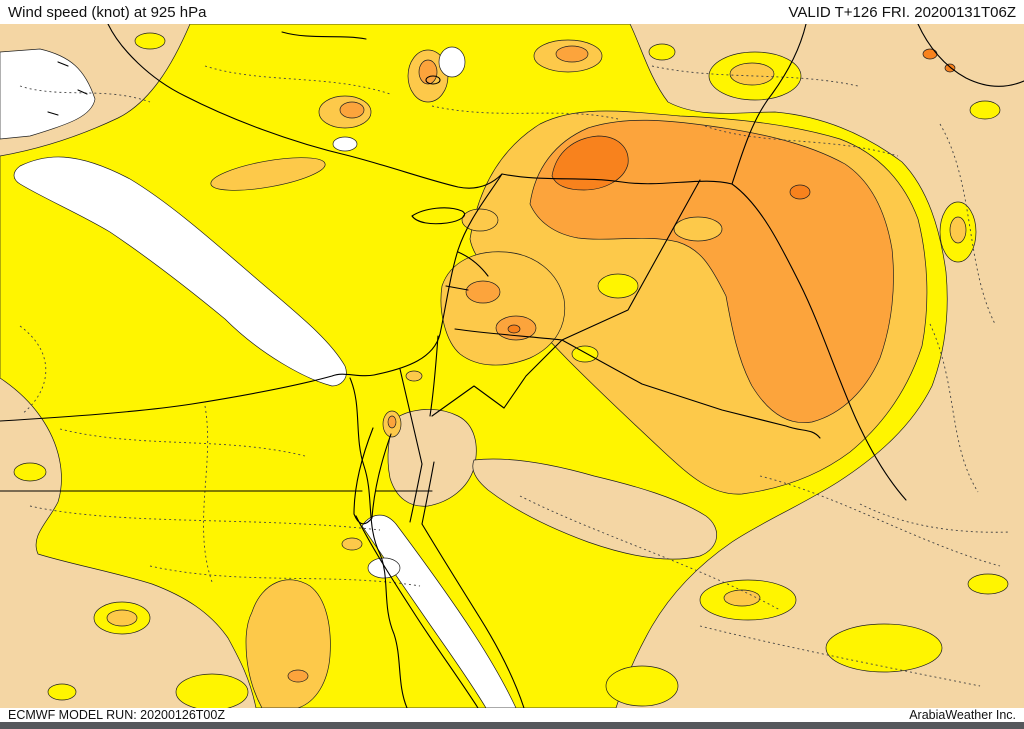 This screenshot has height=729, width=1024. What do you see at coordinates (605, 318) in the screenshot?
I see `yellow-holes-in-gold` at bounding box center [605, 318].